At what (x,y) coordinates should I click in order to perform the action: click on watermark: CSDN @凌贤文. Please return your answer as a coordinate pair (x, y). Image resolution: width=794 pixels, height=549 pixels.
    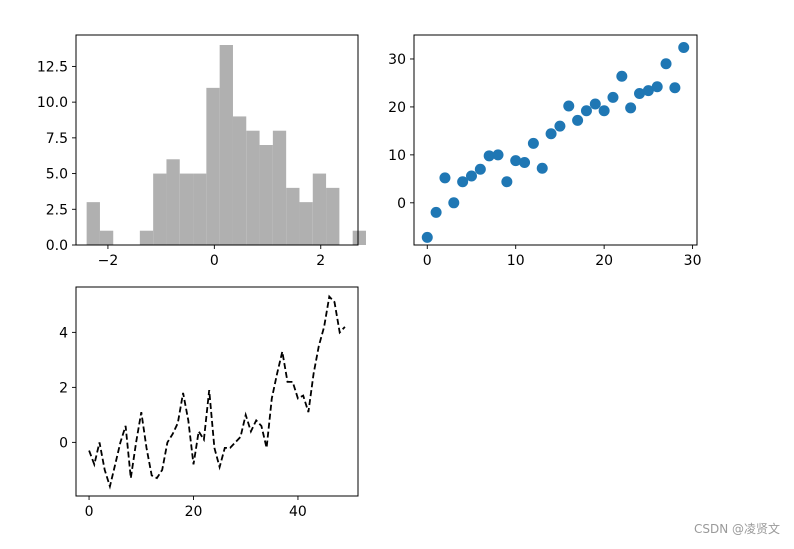
    Looking at the image, I should click on (736, 529).